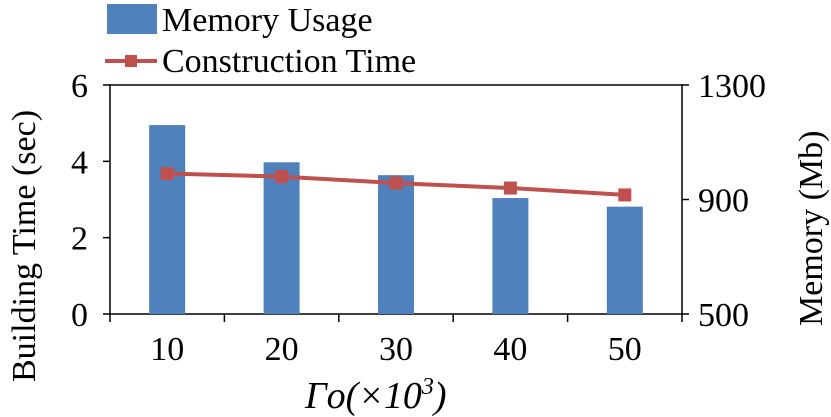  What do you see at coordinates (396, 349) in the screenshot?
I see `x-tick-label: 30` at bounding box center [396, 349].